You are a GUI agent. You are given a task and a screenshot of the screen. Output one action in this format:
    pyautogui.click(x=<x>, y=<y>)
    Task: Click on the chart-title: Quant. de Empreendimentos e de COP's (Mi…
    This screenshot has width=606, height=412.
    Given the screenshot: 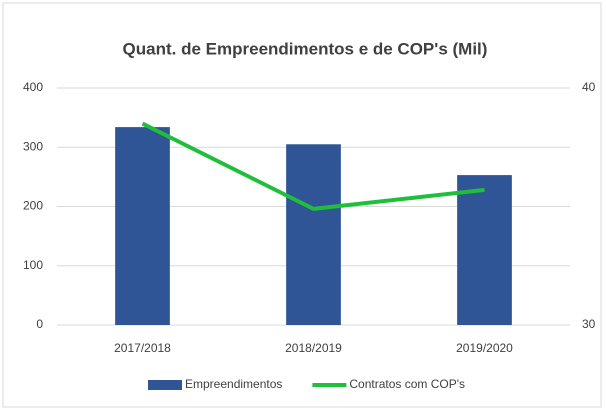 What is the action you would take?
    pyautogui.click(x=305, y=48)
    